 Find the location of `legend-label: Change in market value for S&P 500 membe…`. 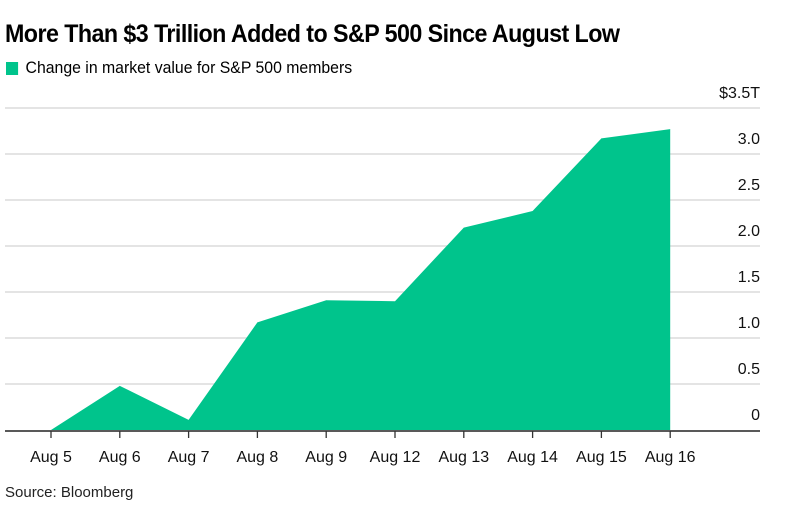

legend-label: Change in market value for S&P 500 membe… is located at coordinates (189, 67).